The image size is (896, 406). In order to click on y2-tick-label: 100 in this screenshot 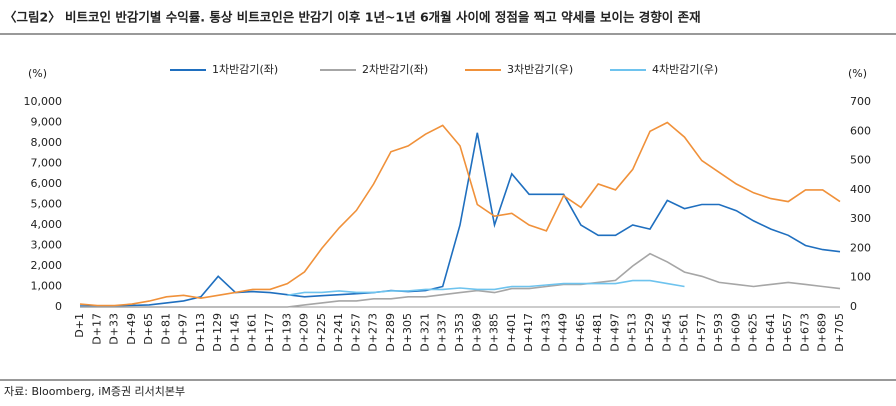, I will do `click(860, 277)`.